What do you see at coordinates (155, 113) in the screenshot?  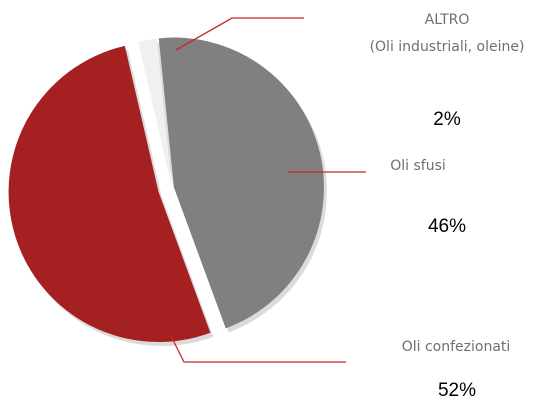 I see `slice-altro` at bounding box center [155, 113].